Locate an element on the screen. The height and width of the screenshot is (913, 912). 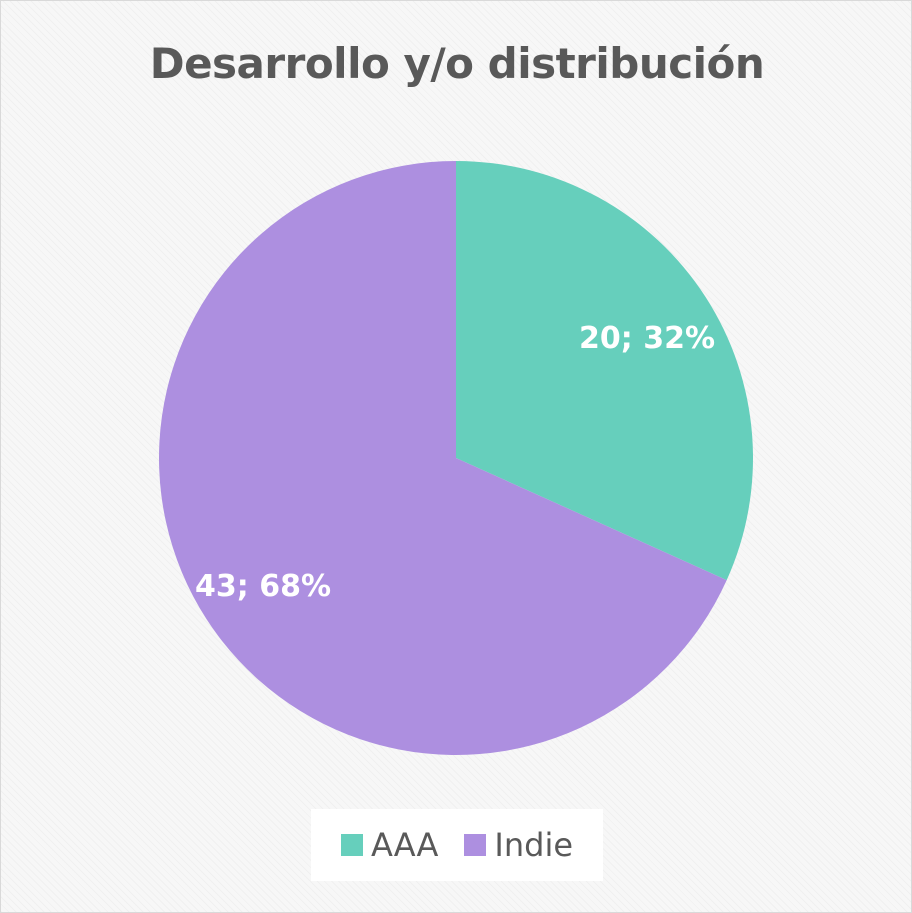
legend-item-indie: Indie is located at coordinates (518, 845).